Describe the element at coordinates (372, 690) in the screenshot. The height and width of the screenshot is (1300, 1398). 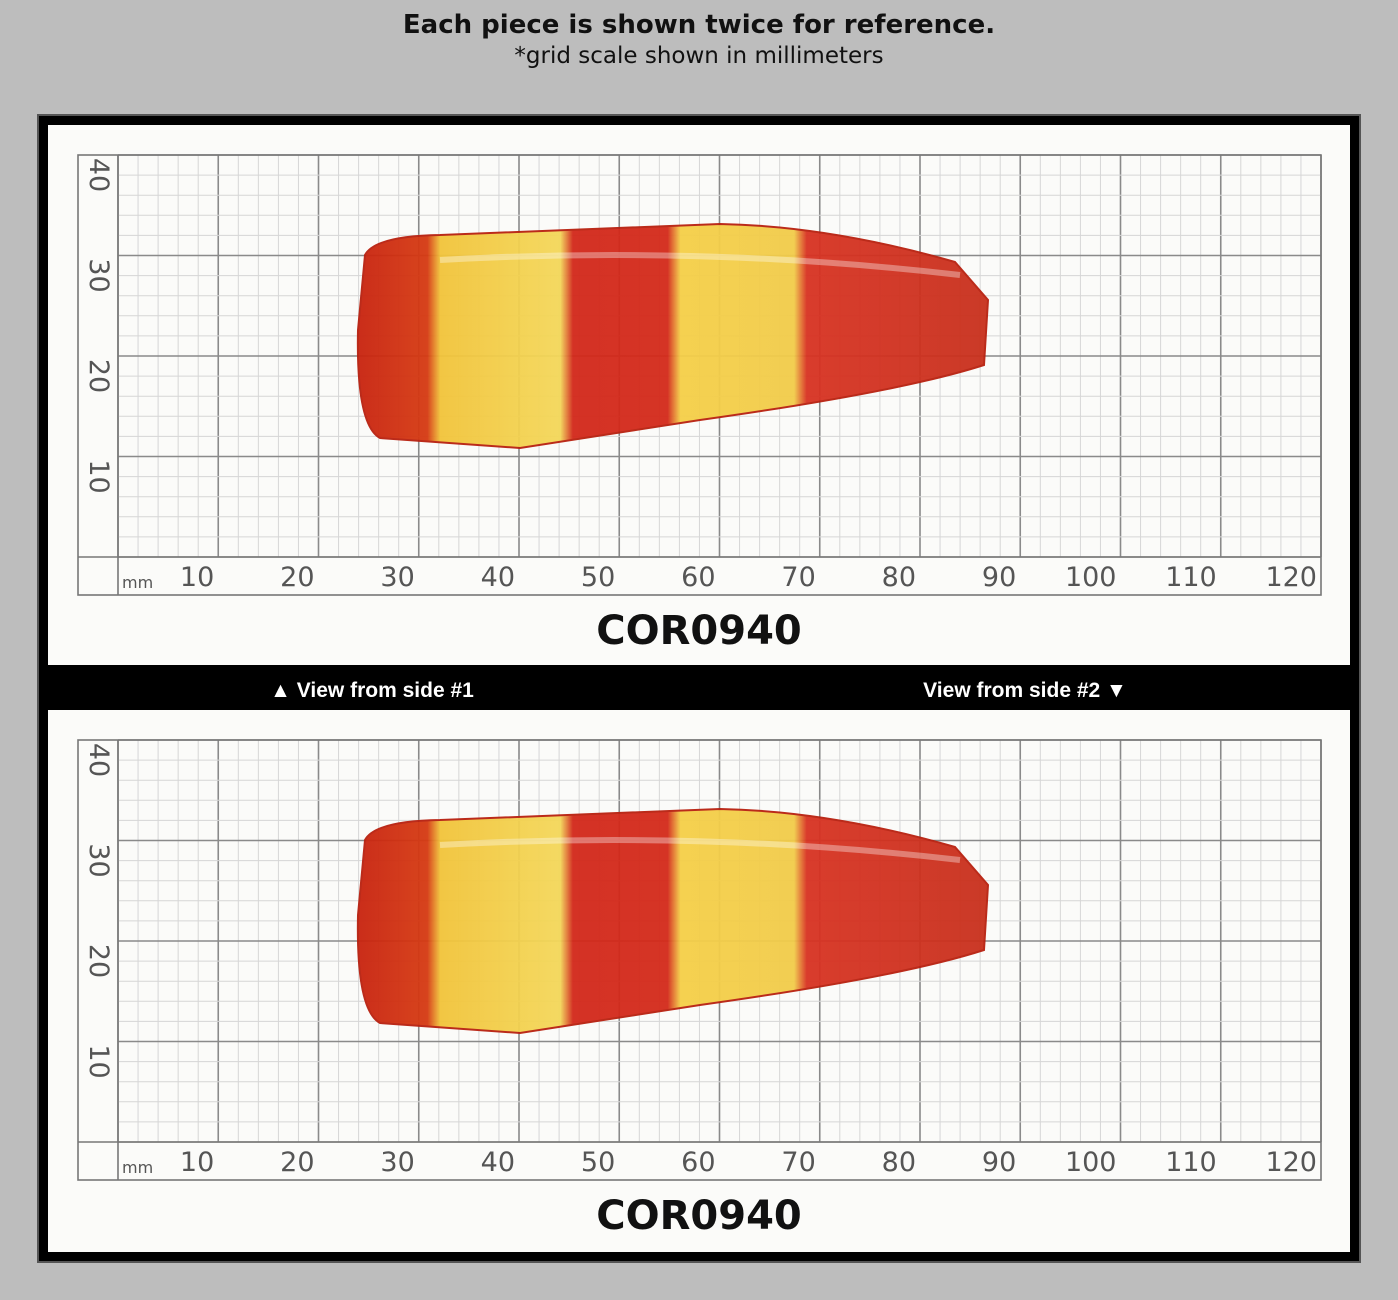
I see `band-left: ▲ View from side #1` at that location.